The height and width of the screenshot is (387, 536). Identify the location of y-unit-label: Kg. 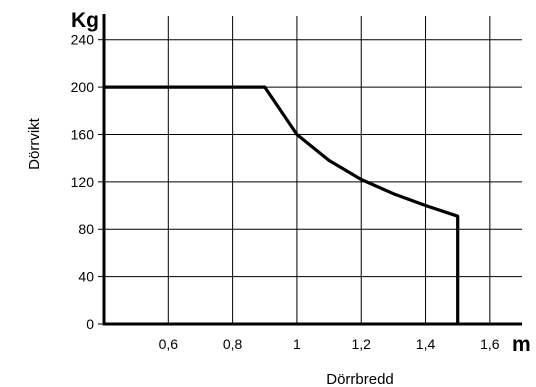
(85, 20).